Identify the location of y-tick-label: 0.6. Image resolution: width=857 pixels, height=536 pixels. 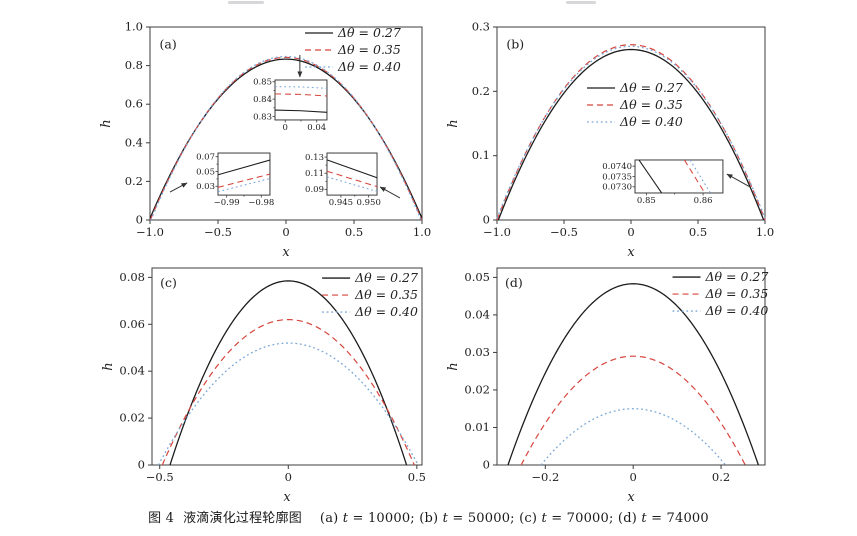
(134, 104).